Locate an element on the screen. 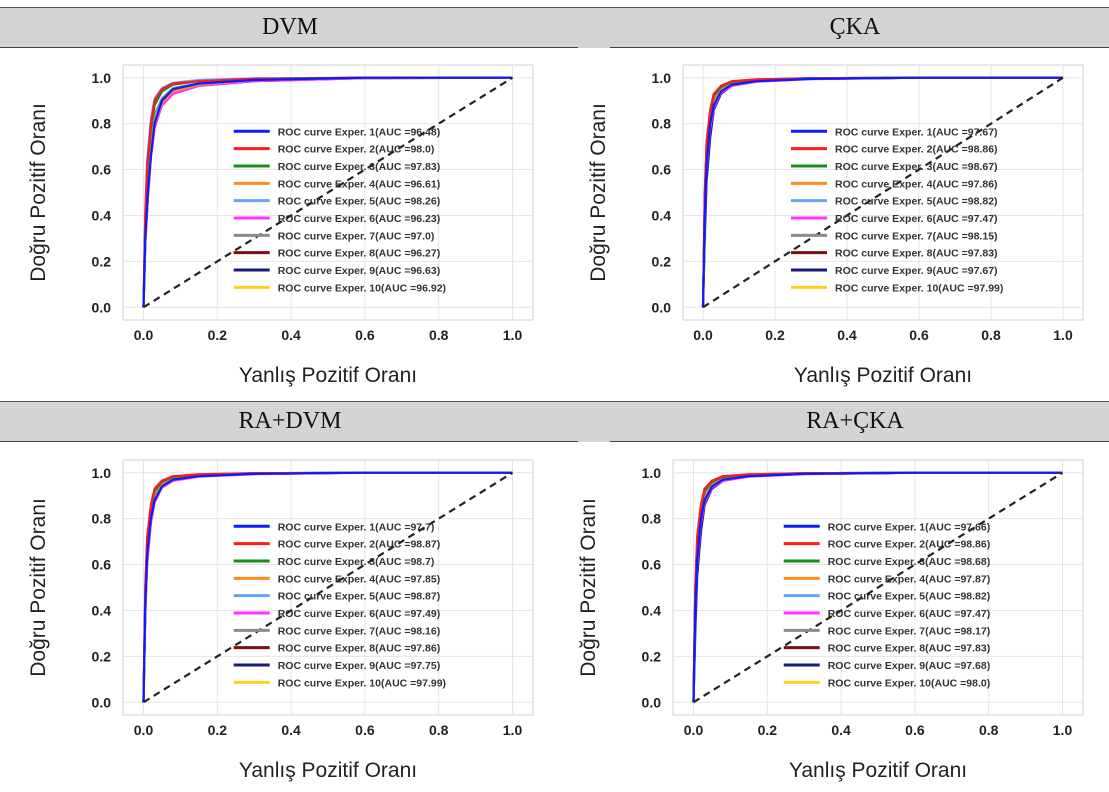 The height and width of the screenshot is (792, 1109). legend-label-3: ROC curve Exper. 3(AUC =98.7) is located at coordinates (356, 562).